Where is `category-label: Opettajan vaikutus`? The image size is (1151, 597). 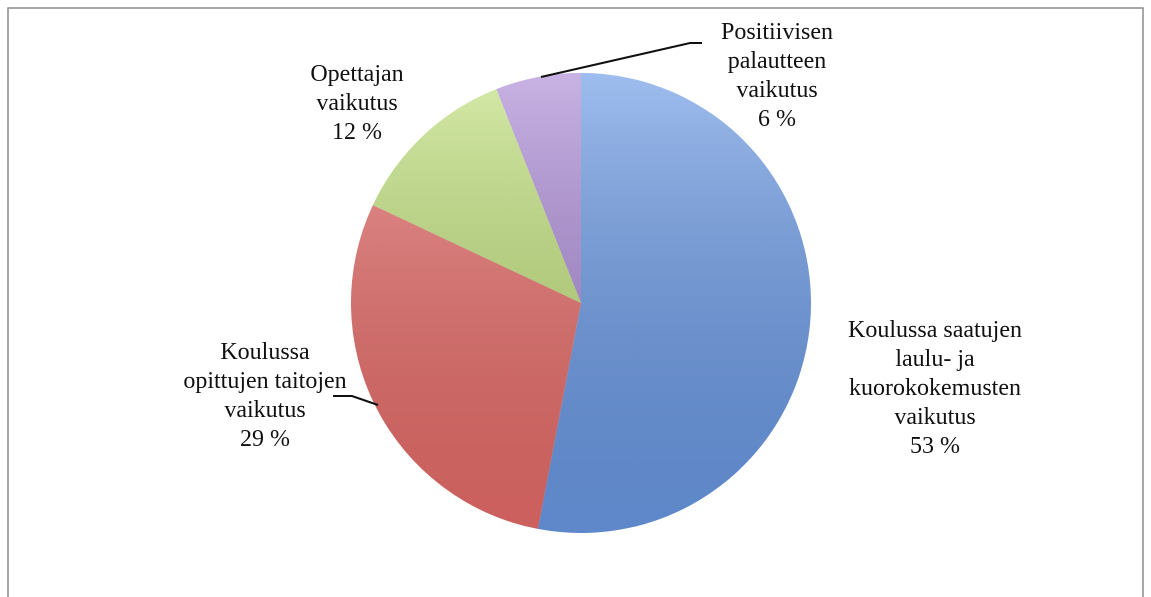 category-label: Opettajan vaikutus is located at coordinates (357, 88).